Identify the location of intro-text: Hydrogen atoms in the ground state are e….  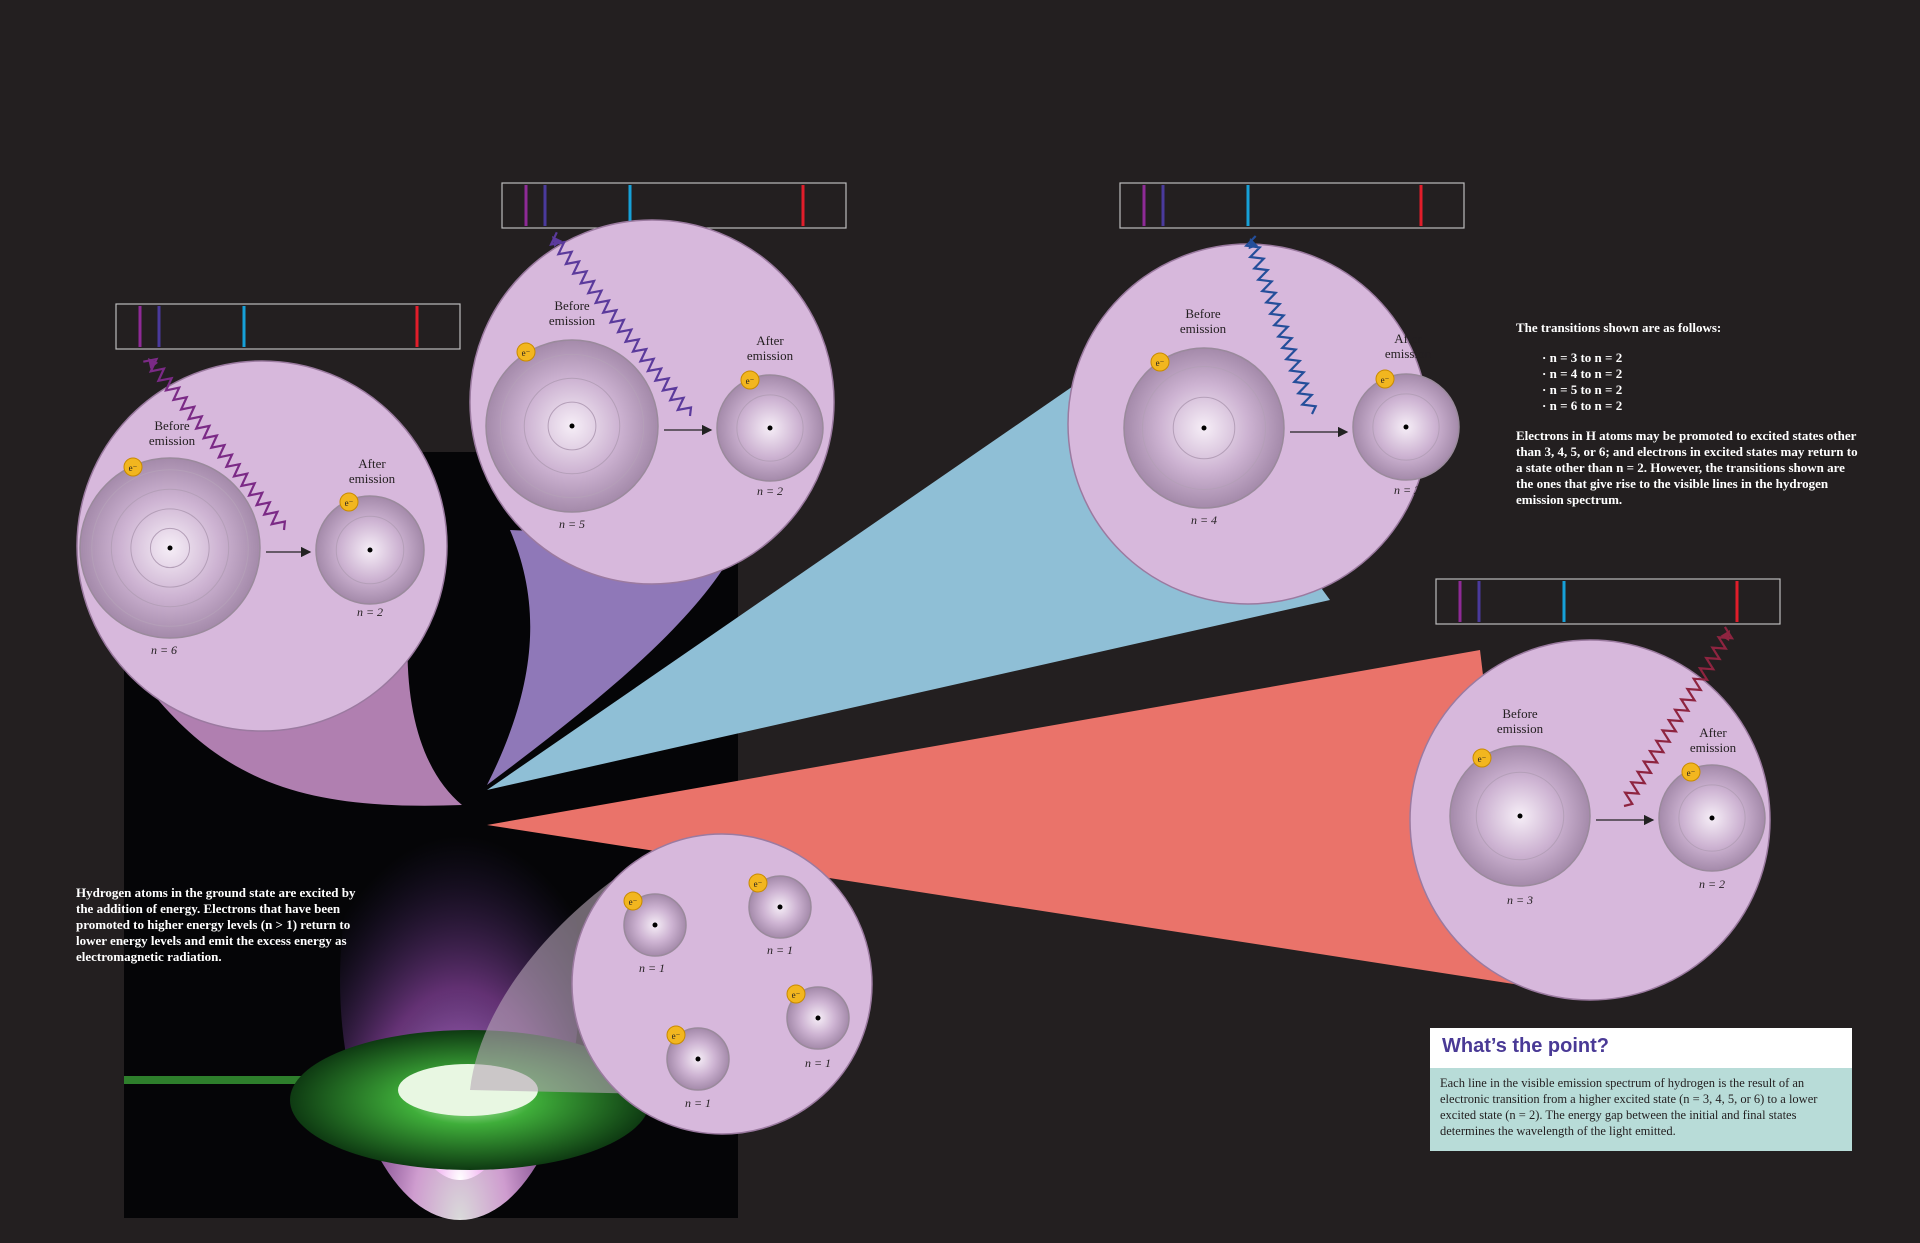
(216, 924).